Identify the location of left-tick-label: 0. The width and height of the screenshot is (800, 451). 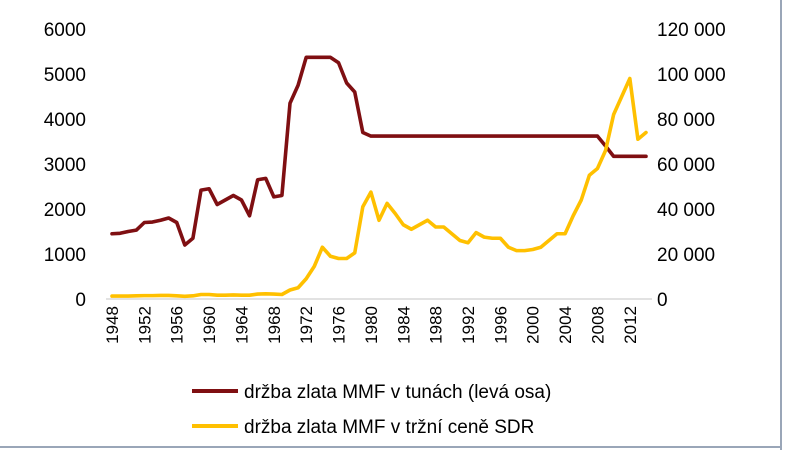
(80, 300).